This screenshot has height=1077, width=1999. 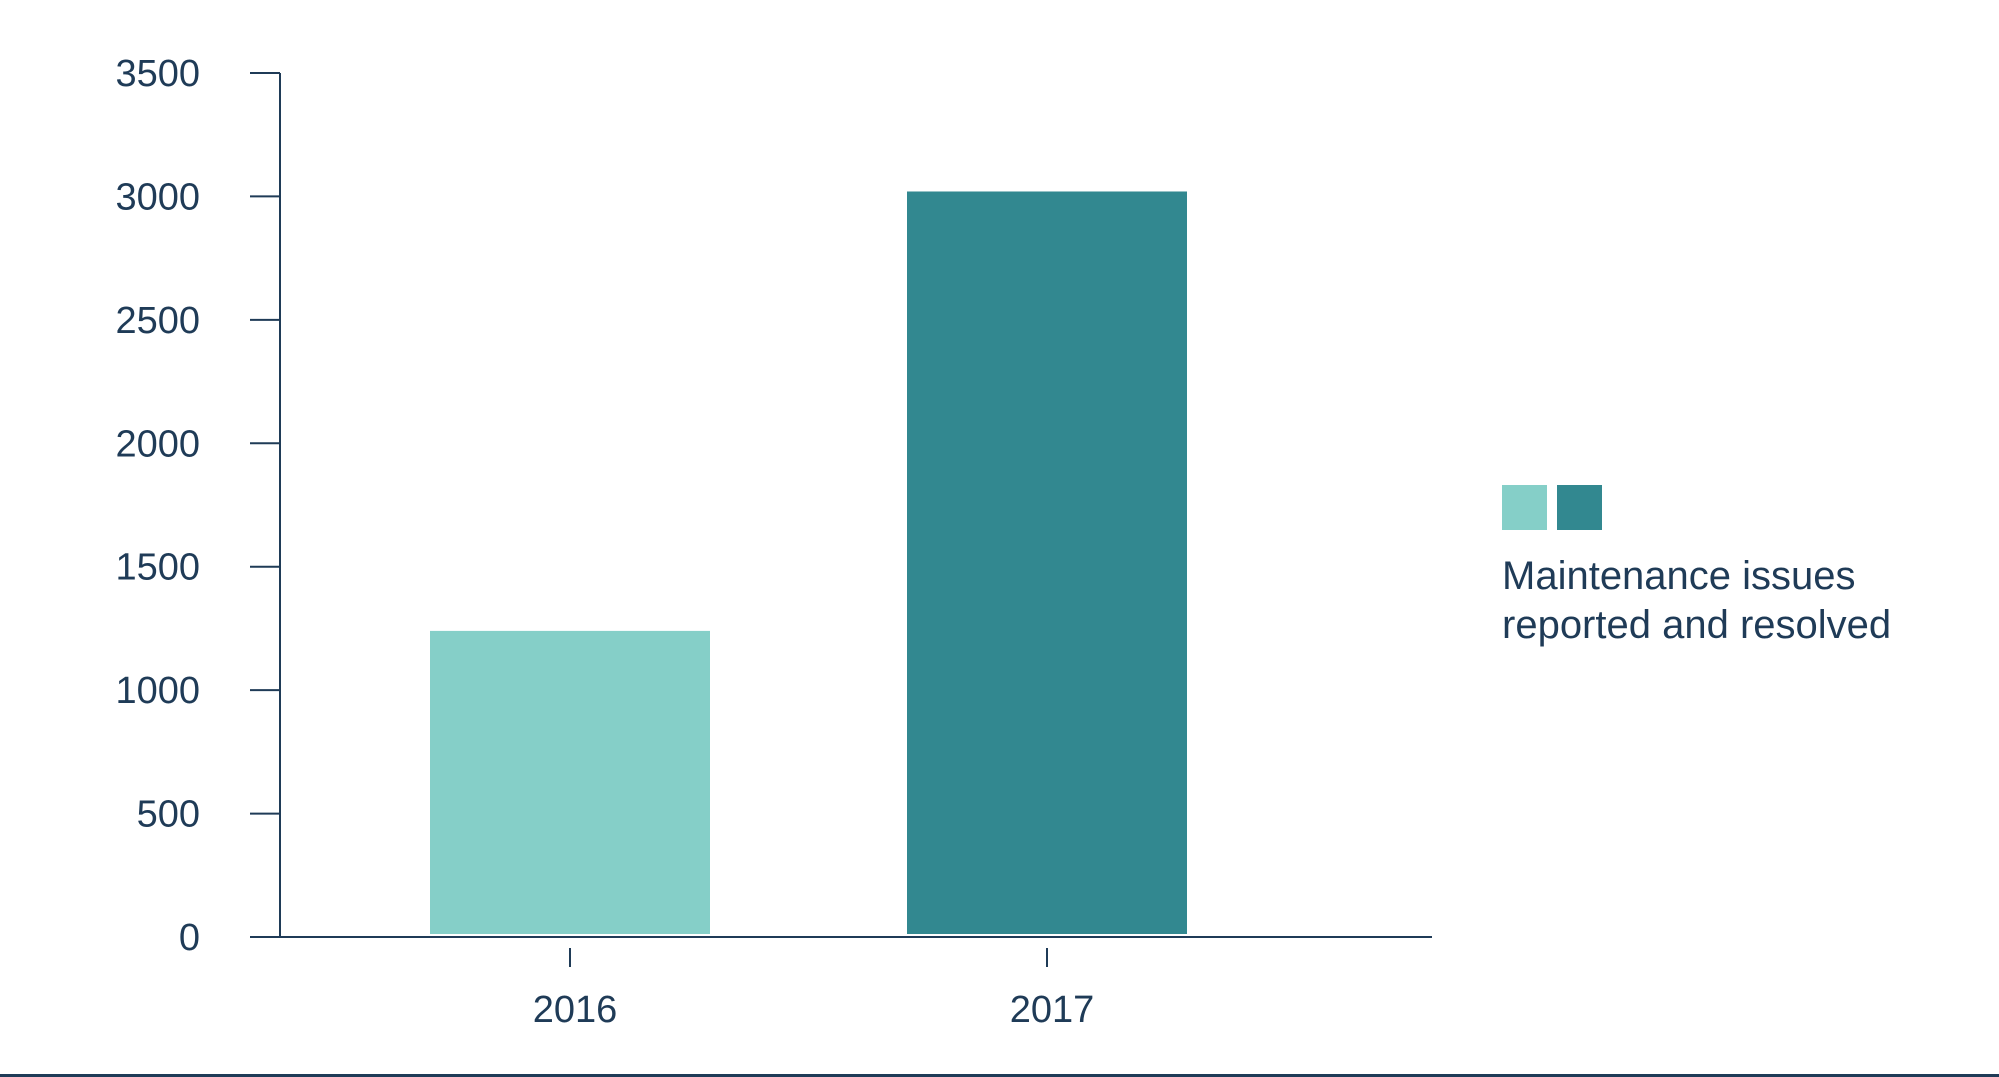 What do you see at coordinates (157, 74) in the screenshot?
I see `y-tick-label-3500: 3500` at bounding box center [157, 74].